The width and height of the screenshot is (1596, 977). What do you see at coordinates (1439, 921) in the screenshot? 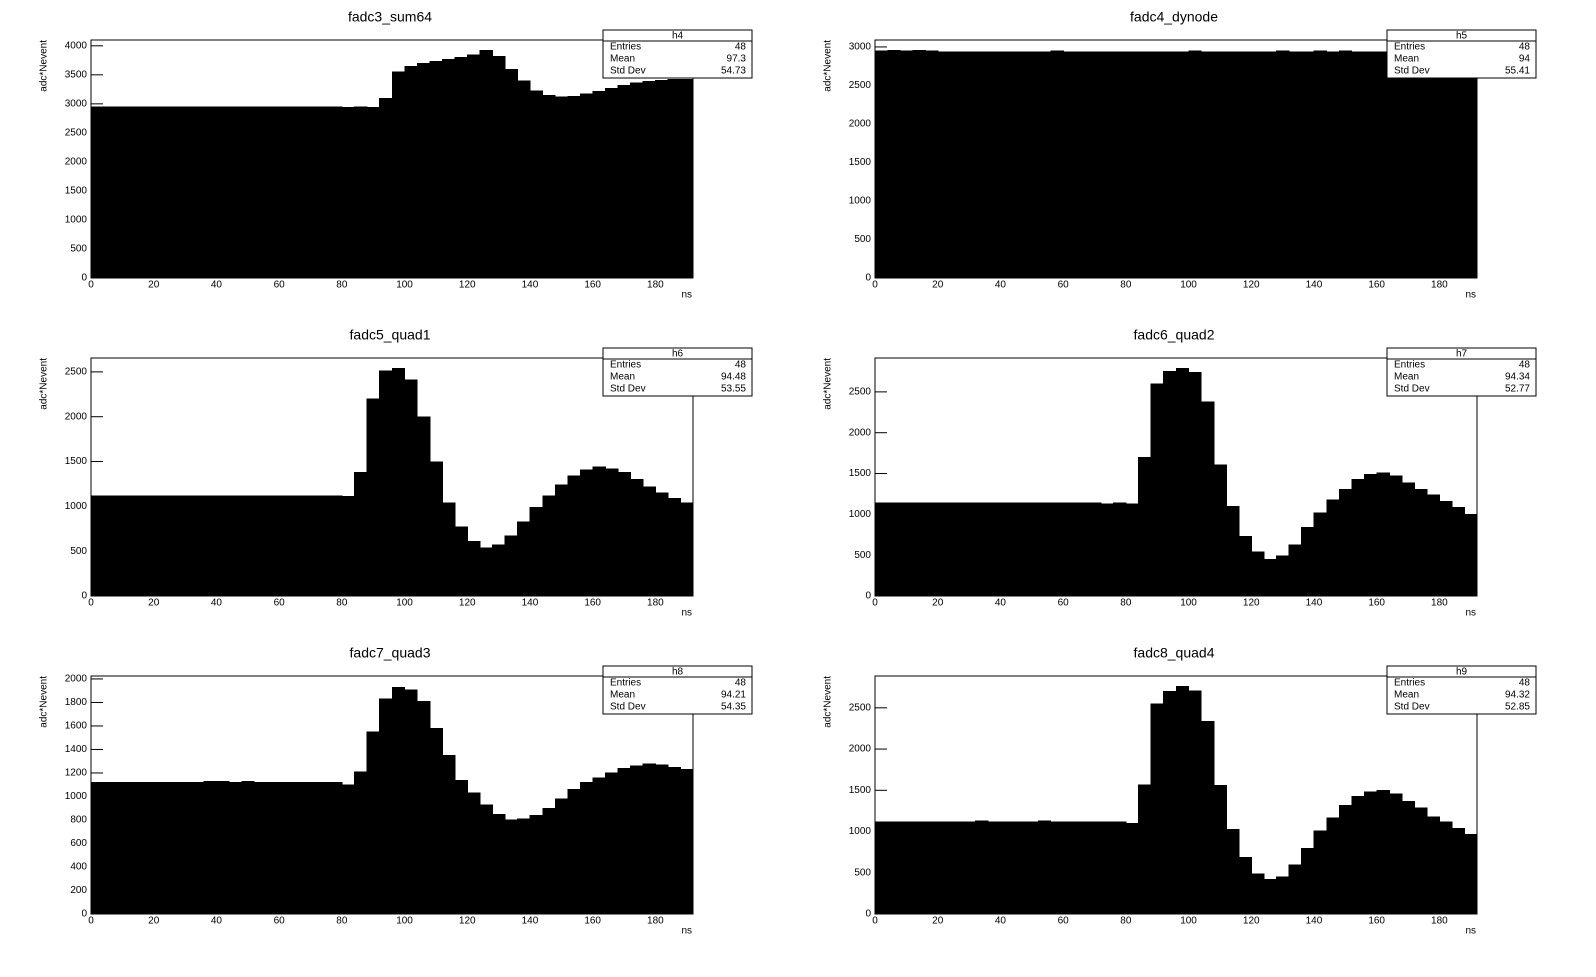
I see `x-tick-label: 180` at bounding box center [1439, 921].